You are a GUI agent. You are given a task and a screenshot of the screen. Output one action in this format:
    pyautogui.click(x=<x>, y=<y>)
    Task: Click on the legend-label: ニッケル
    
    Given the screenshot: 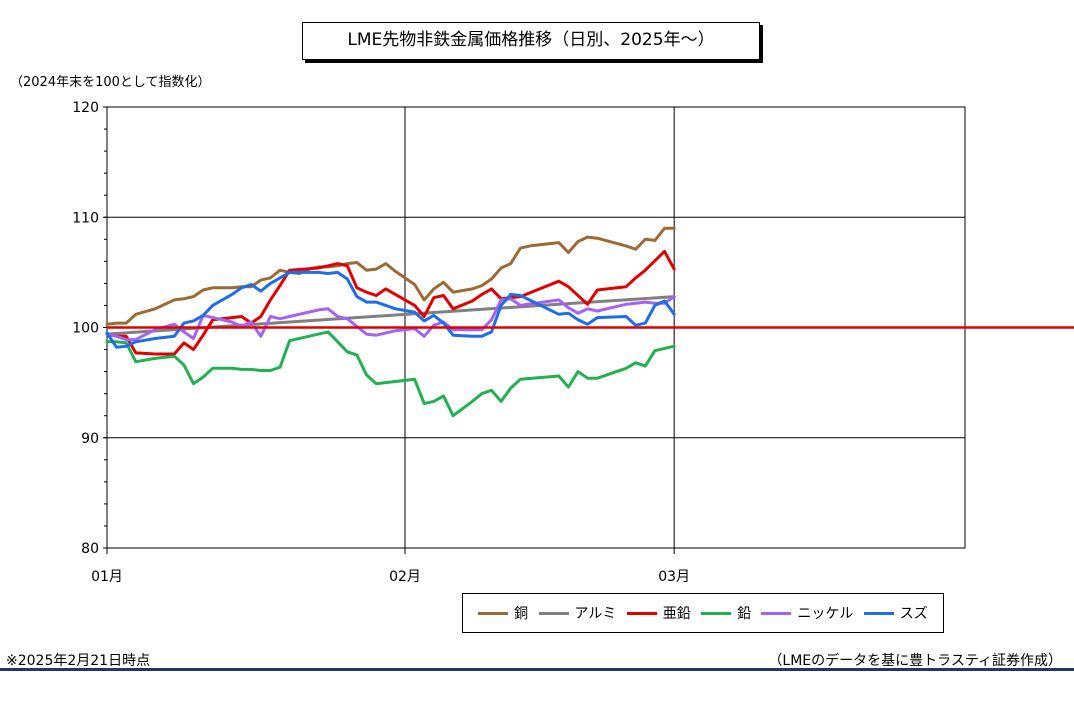 What is the action you would take?
    pyautogui.click(x=825, y=614)
    